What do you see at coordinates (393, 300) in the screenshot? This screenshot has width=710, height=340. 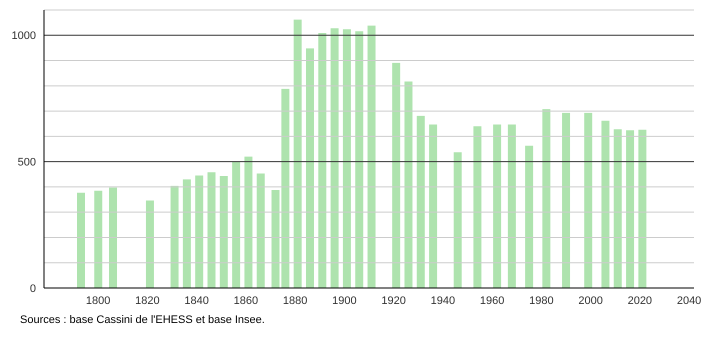 I see `x-tick-label: 1920` at bounding box center [393, 300].